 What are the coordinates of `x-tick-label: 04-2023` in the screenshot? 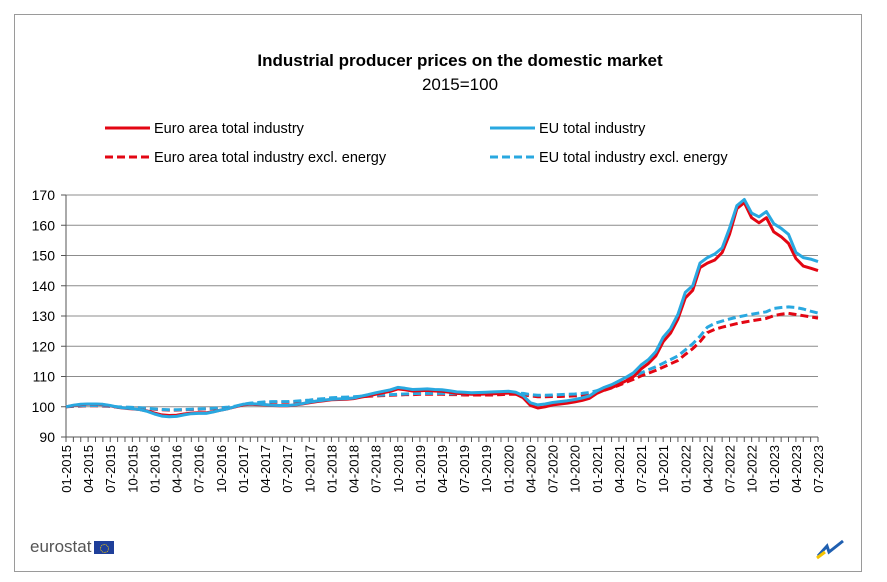 It's located at (796, 469).